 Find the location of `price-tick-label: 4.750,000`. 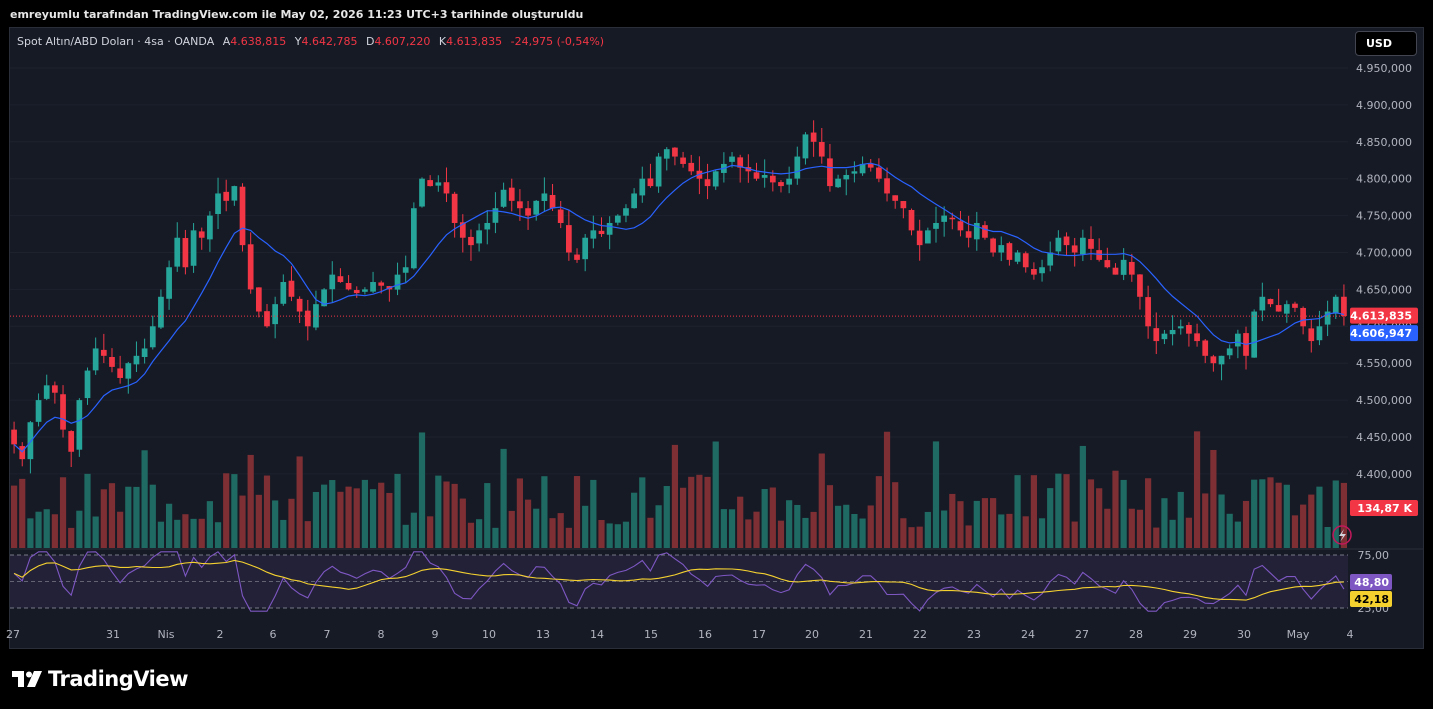

price-tick-label: 4.750,000 is located at coordinates (1384, 216).